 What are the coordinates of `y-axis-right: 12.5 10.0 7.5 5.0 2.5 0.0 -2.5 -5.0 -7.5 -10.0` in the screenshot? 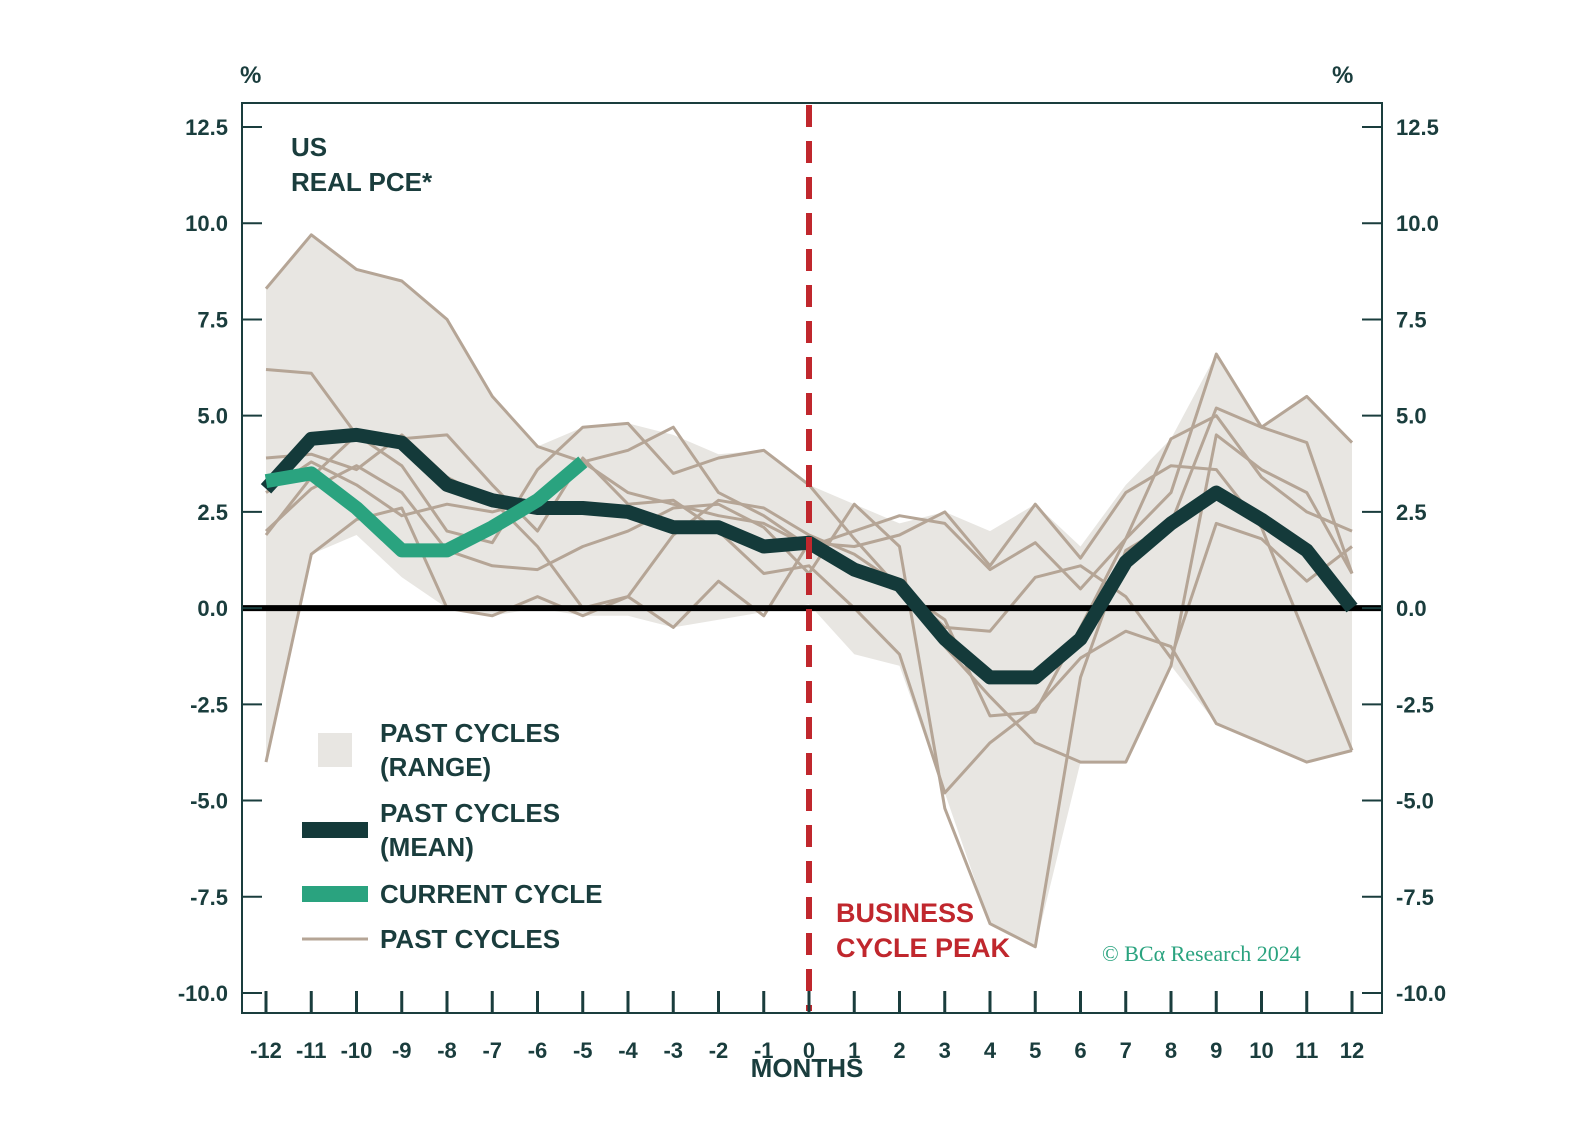 It's located at (1404, 560).